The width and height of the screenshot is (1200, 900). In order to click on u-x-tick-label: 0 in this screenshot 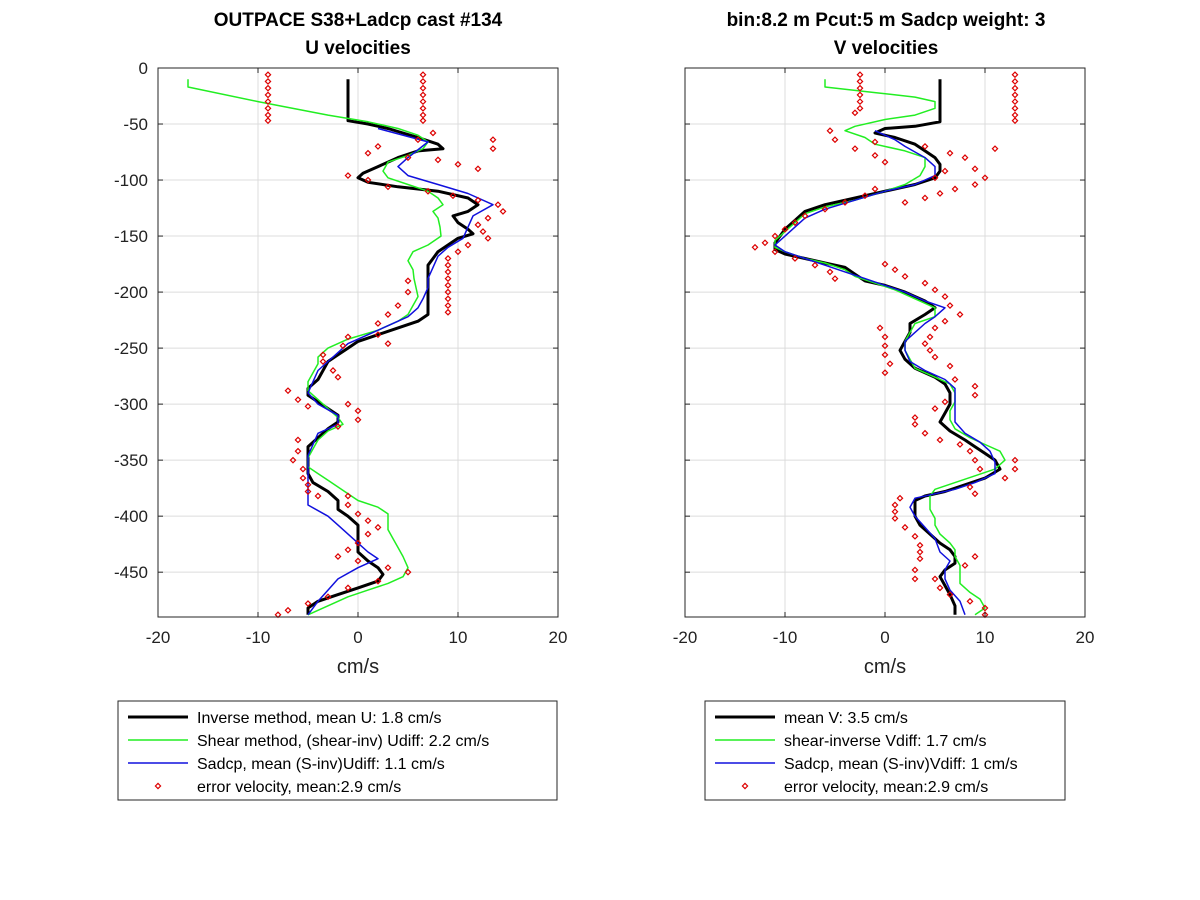, I will do `click(357, 637)`.